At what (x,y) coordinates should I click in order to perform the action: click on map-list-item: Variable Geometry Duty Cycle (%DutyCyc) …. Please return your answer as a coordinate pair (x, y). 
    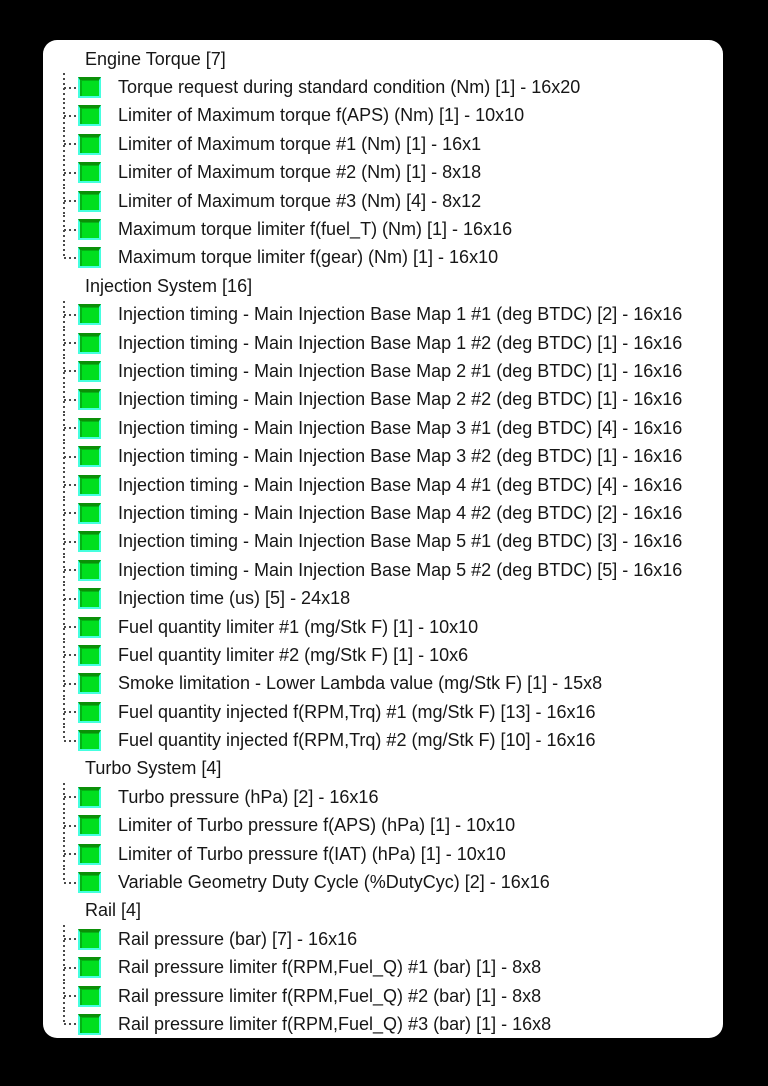
    Looking at the image, I should click on (383, 882).